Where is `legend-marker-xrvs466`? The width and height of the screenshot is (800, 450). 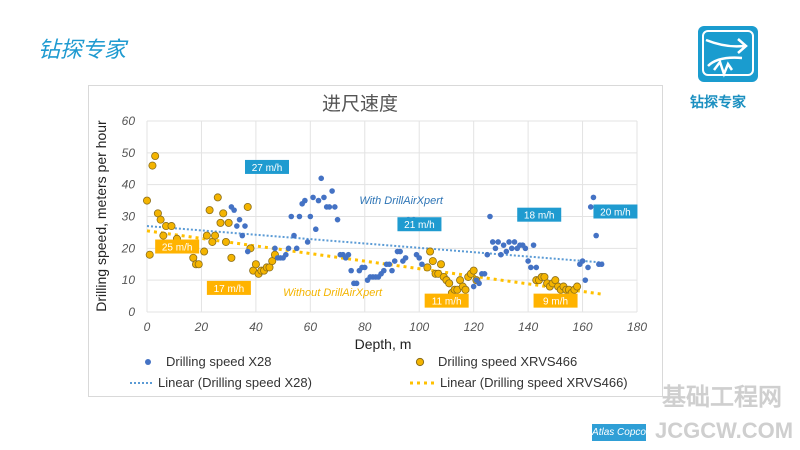
legend-marker-xrvs466 is located at coordinates (420, 362).